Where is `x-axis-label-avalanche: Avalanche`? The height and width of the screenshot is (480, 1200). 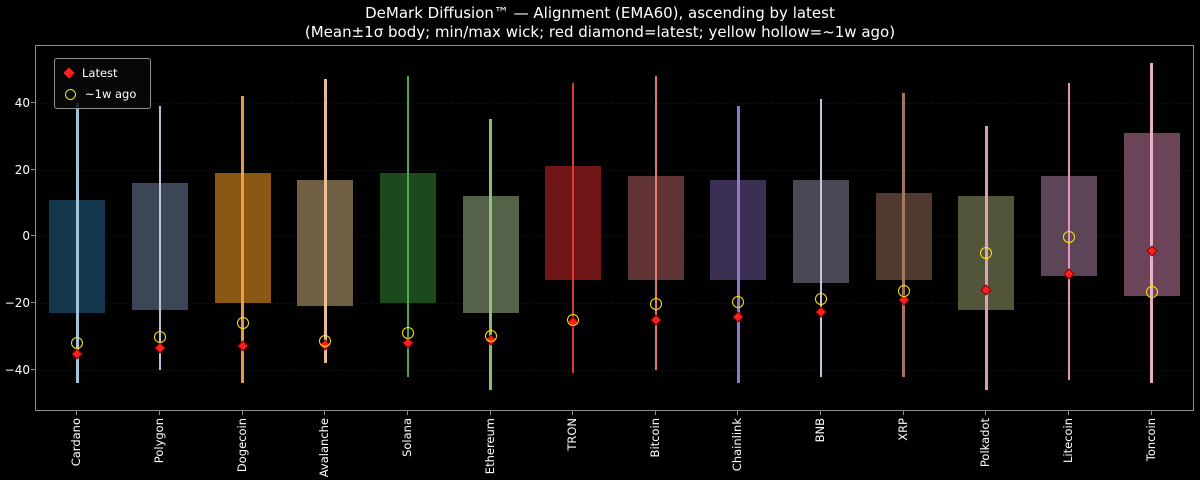
x-axis-label-avalanche: Avalanche is located at coordinates (324, 448).